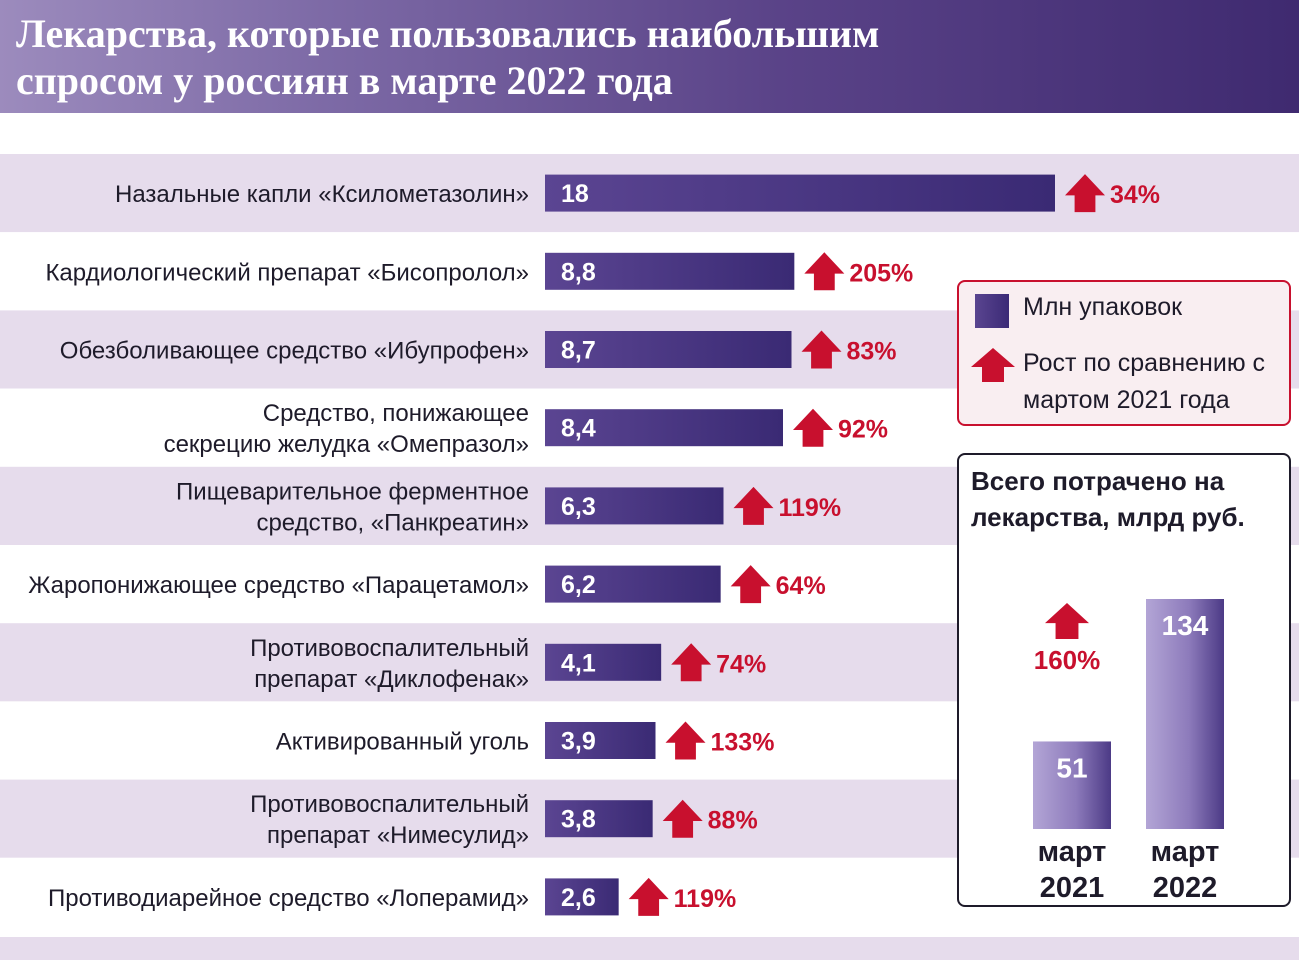 This screenshot has height=960, width=1299. Describe the element at coordinates (578, 898) in the screenshot. I see `bar-value-label: 2,6` at that location.